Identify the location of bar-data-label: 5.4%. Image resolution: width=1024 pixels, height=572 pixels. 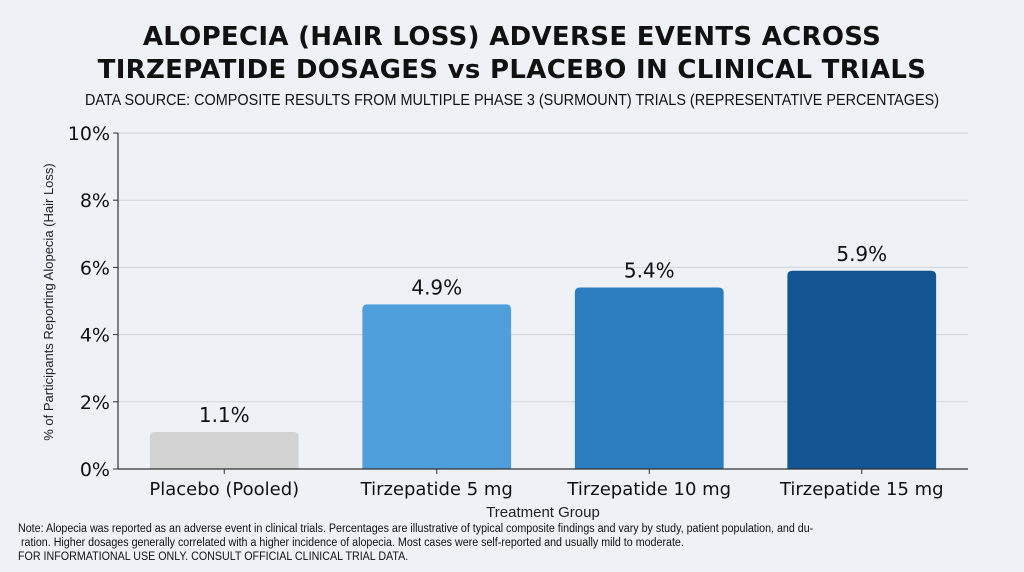
(649, 271).